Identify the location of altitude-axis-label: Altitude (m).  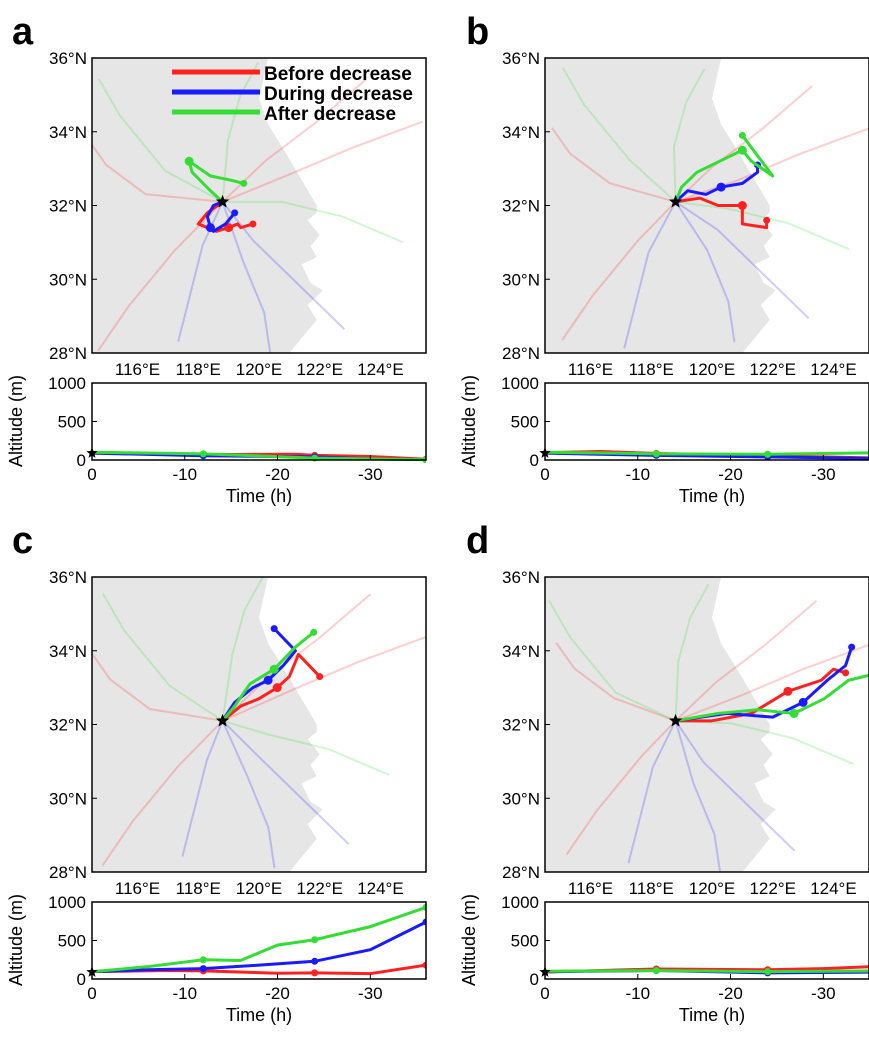
(469, 421).